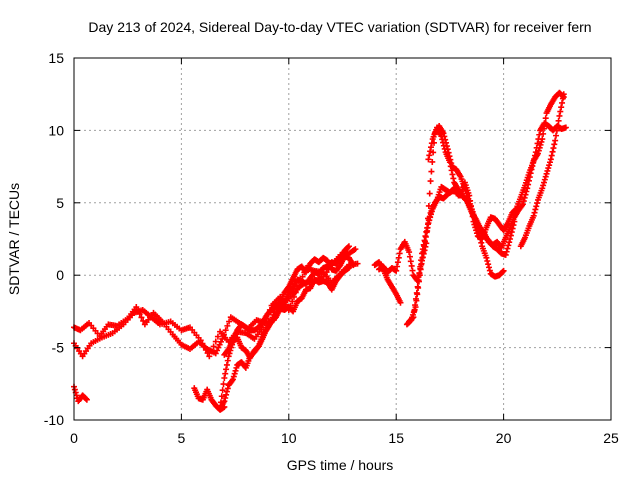 The height and width of the screenshot is (480, 640). What do you see at coordinates (58, 348) in the screenshot?
I see `y-tick-label: -5` at bounding box center [58, 348].